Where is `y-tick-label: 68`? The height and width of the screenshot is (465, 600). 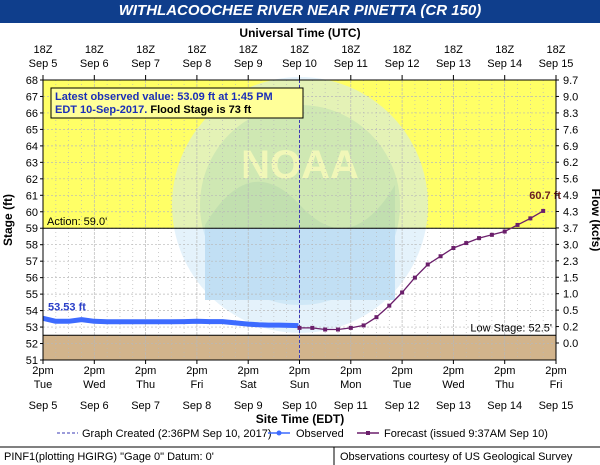
y-tick-label: 68 is located at coordinates (32, 81).